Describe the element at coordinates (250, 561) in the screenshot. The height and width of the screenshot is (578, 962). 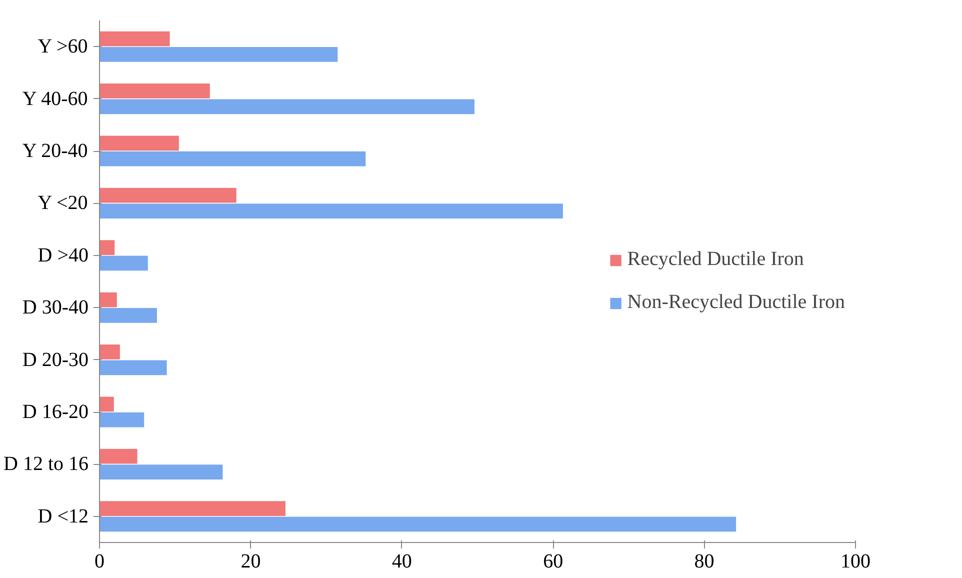
I see `x-tick-label: 20` at that location.